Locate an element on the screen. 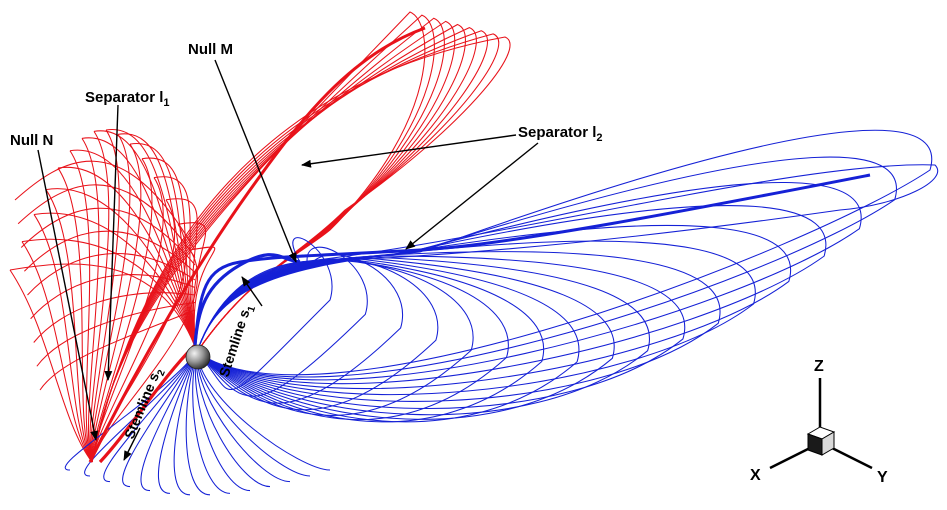 The image size is (947, 510). arrow-stemline-s1 is located at coordinates (252, 291).